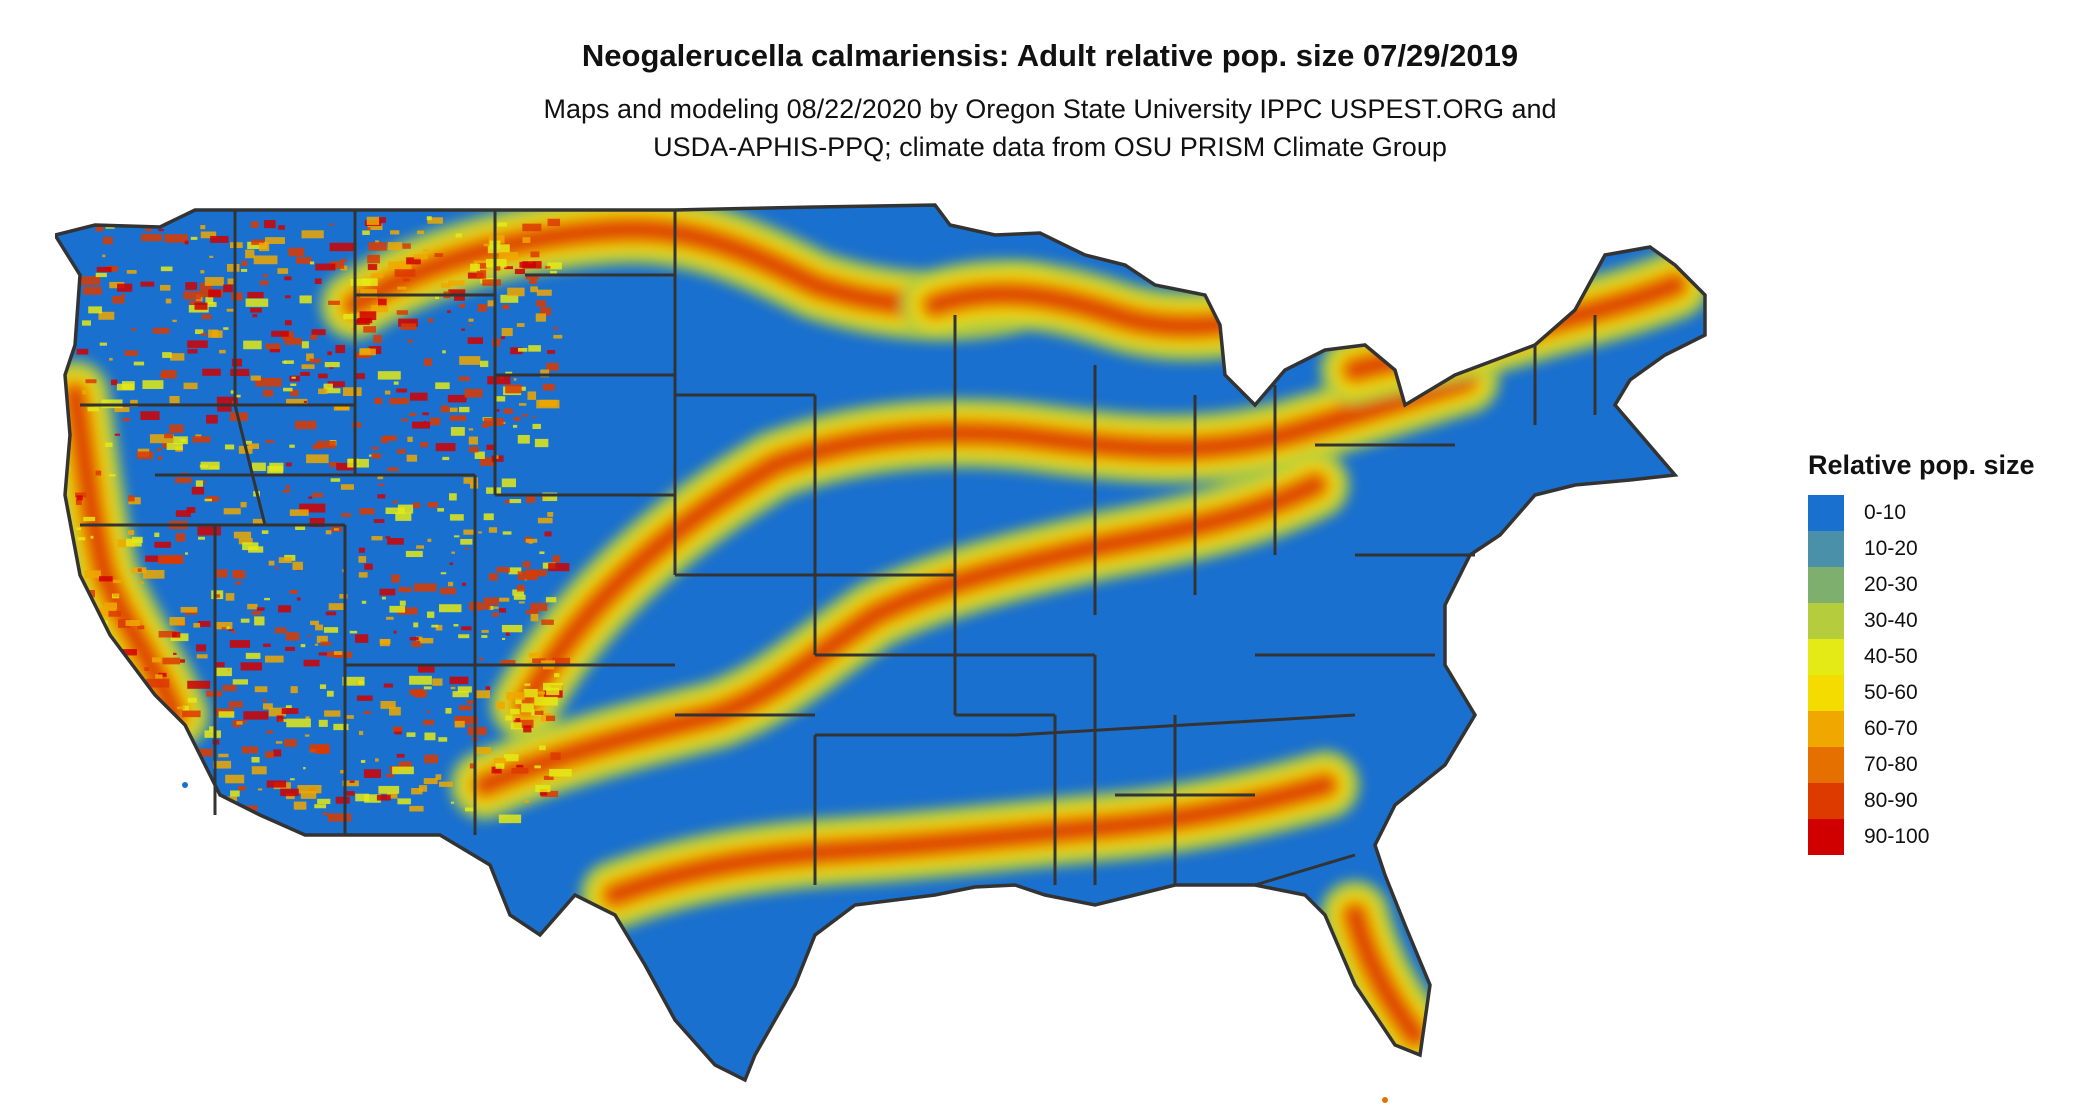 The width and height of the screenshot is (2100, 1116). Describe the element at coordinates (1885, 512) in the screenshot. I see `legend-label: 0-10` at that location.